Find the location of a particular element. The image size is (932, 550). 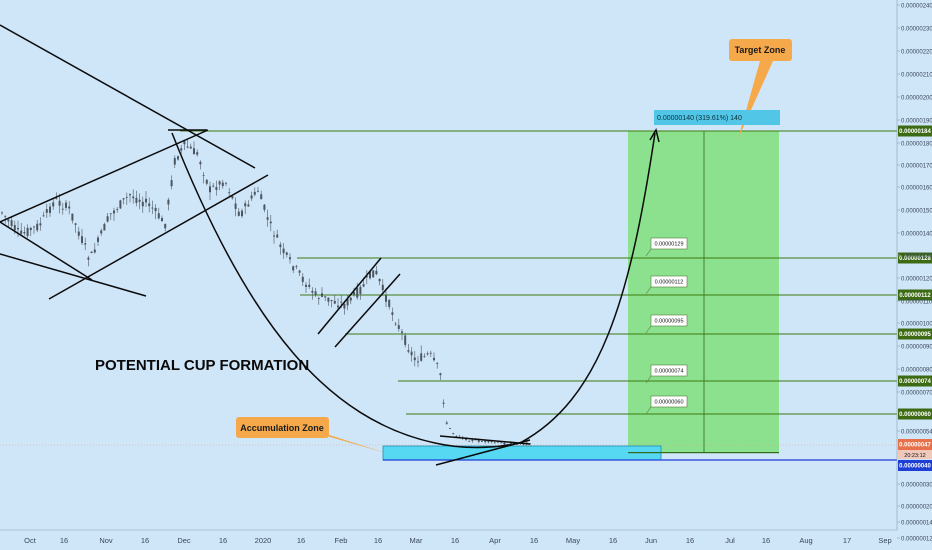

price-axis-tick-label: 0.00000170 is located at coordinates (916, 167).